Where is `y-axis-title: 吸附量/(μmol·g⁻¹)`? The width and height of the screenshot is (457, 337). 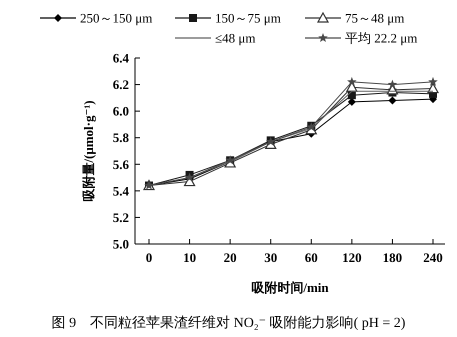
y-axis-title: 吸附量/(μmol·g⁻¹) is located at coordinates (88, 151).